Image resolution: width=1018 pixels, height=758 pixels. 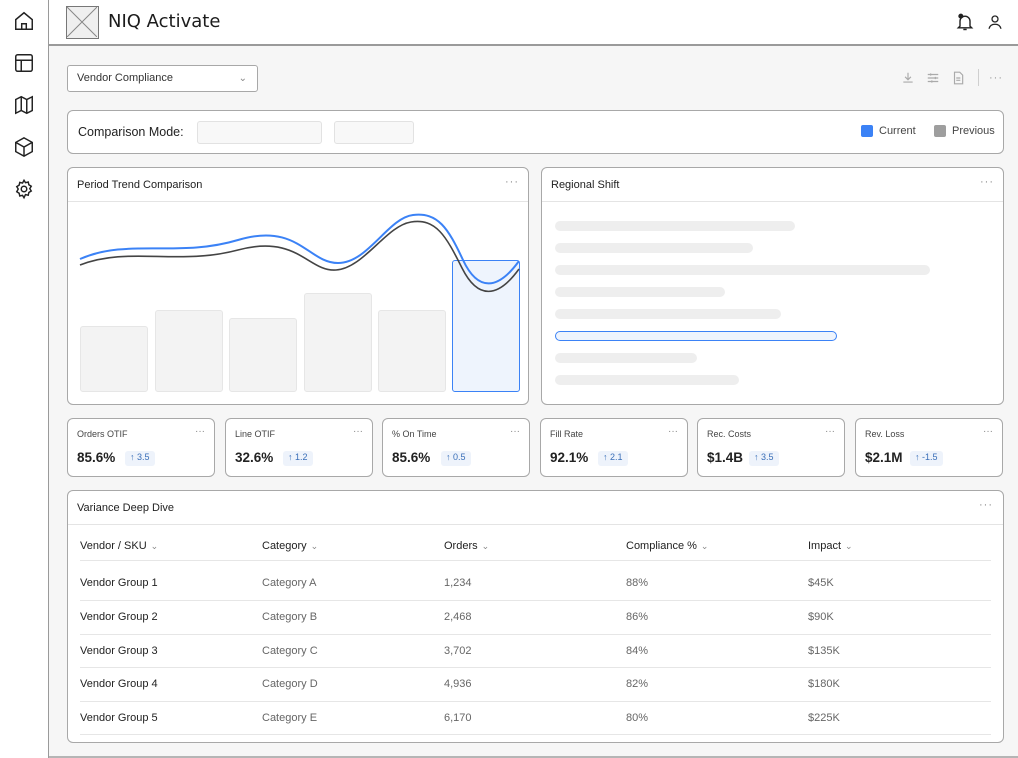 What do you see at coordinates (255, 434) in the screenshot?
I see `kpi-label: Line OTIF` at bounding box center [255, 434].